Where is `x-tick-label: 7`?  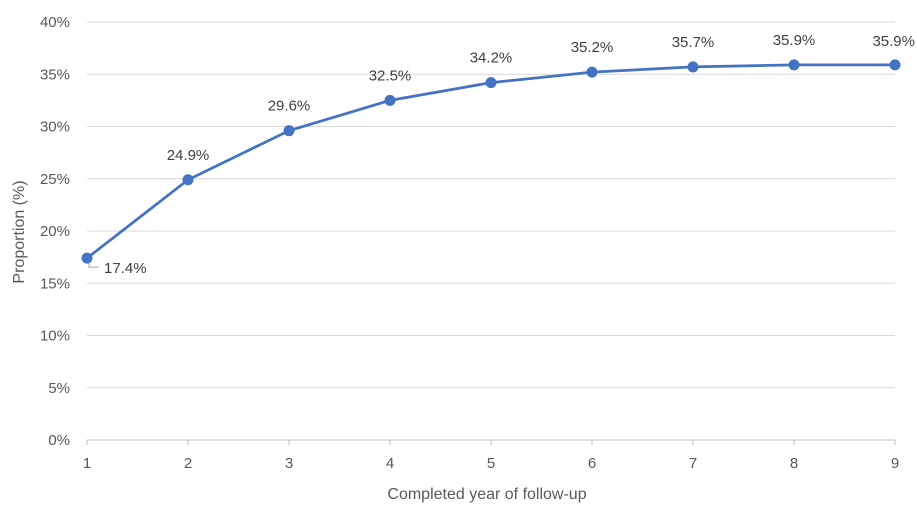
x-tick-label: 7 is located at coordinates (693, 463).